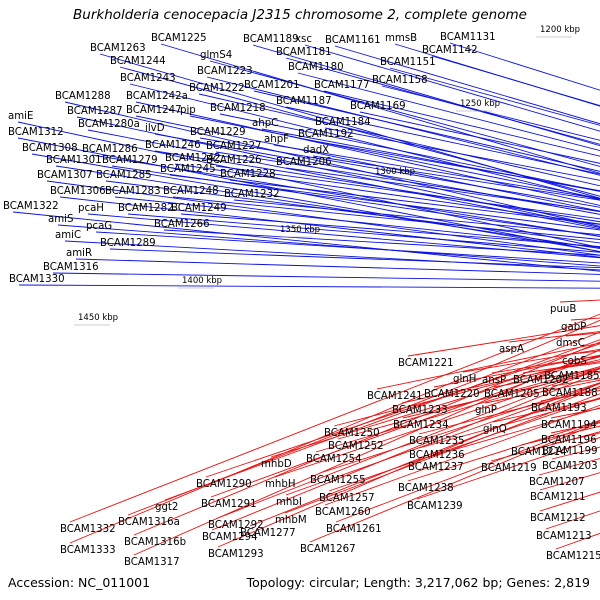 This screenshot has width=600, height=600. I want to click on forward-gene-label: xsc, so click(303, 39).